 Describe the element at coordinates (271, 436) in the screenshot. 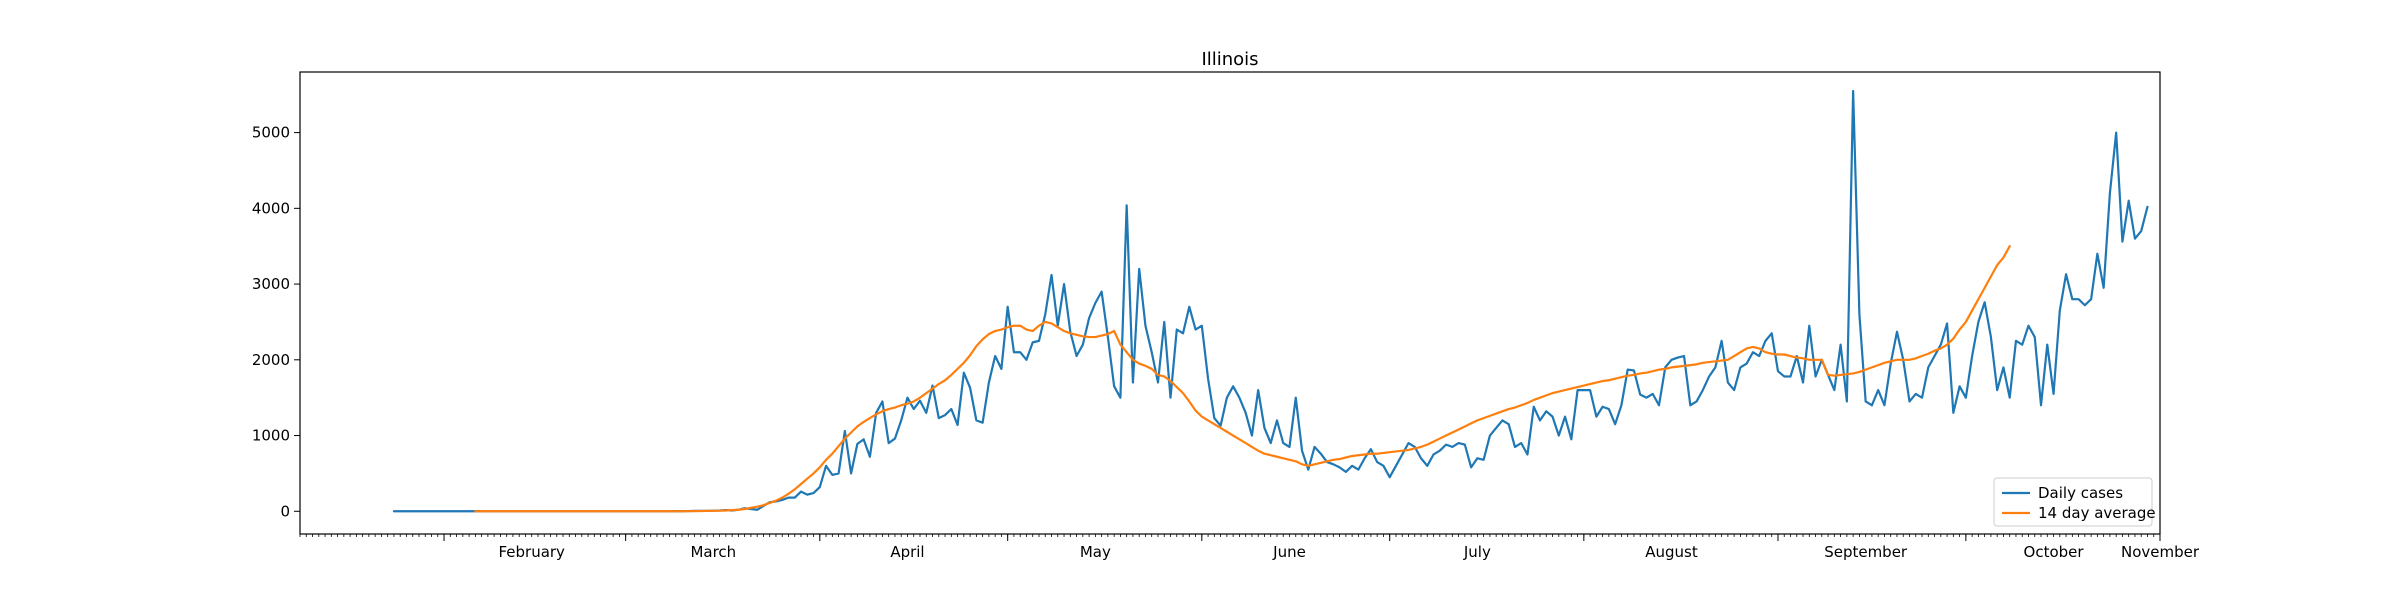

I see `y-tick-label: 1000` at that location.